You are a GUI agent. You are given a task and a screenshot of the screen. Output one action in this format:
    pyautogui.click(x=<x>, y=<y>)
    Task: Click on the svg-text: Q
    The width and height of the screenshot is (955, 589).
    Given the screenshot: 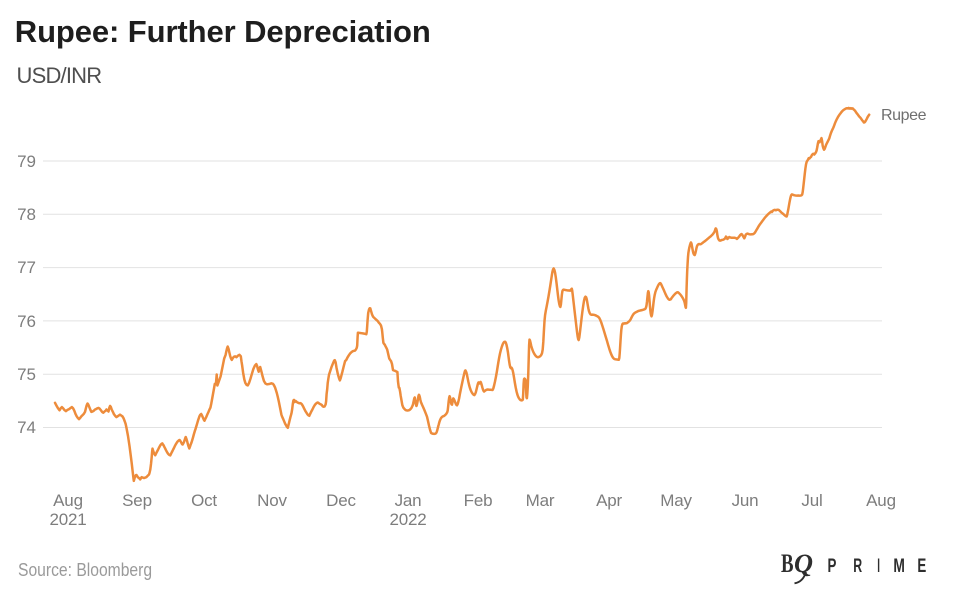 What is the action you would take?
    pyautogui.click(x=803, y=563)
    